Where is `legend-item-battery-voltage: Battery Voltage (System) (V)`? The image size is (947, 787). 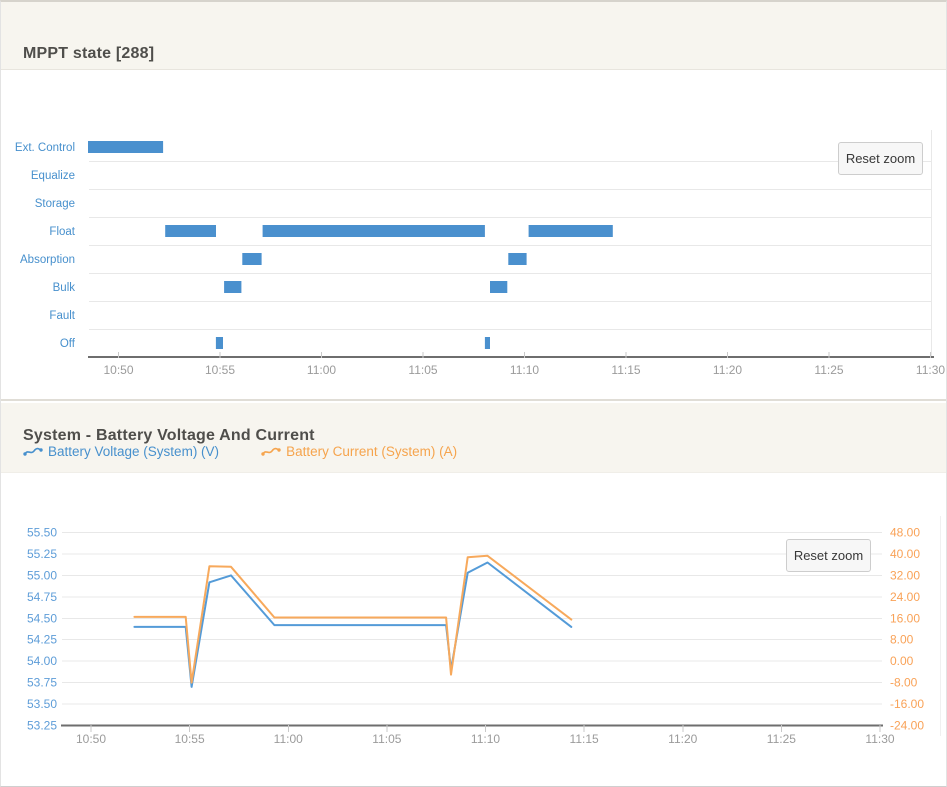 legend-item-battery-voltage: Battery Voltage (System) (V) is located at coordinates (121, 451).